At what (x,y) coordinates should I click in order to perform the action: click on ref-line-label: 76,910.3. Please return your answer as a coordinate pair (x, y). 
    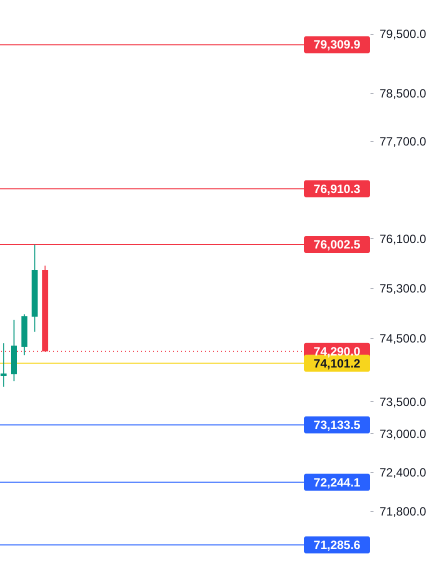
    Looking at the image, I should click on (337, 189).